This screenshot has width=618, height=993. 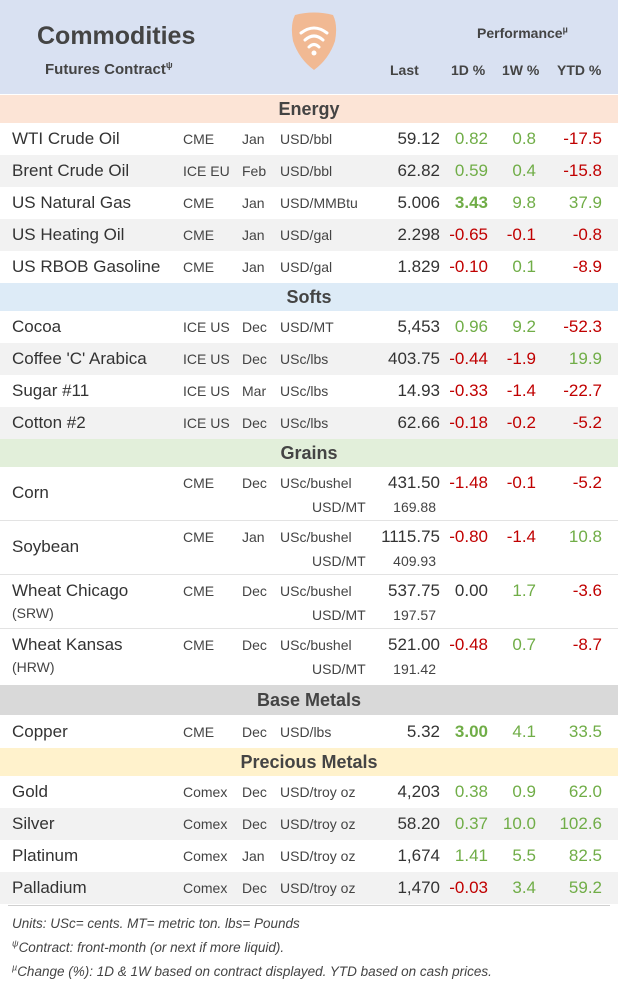 I want to click on change-1w: -0.2, so click(x=521, y=422).